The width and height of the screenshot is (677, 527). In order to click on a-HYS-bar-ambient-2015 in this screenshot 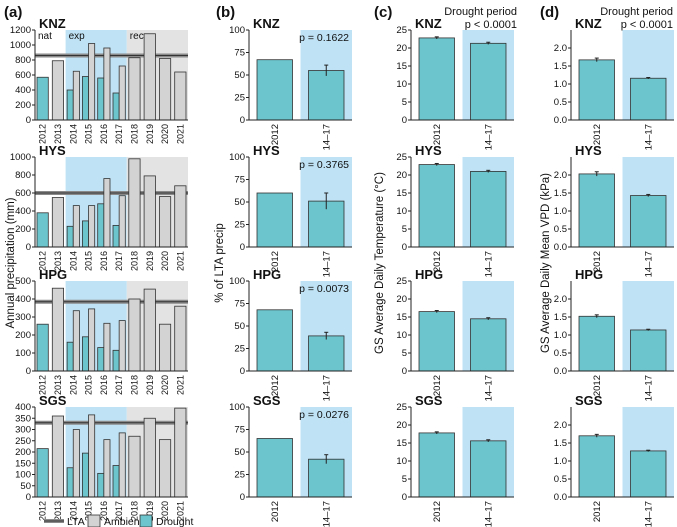, I will do `click(92, 226)`.